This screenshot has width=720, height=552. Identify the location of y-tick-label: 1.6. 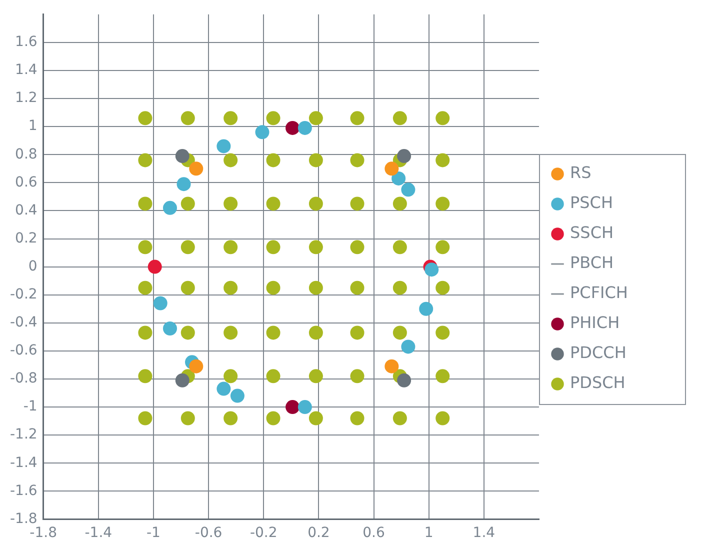
(26, 42).